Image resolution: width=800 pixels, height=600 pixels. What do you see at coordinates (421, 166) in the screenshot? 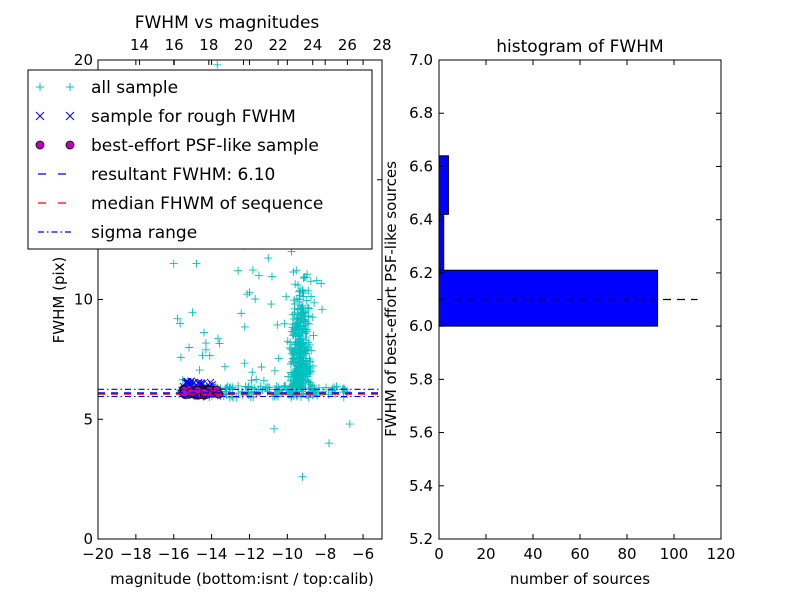
I see `histogram-y-tick-label: 6.6` at bounding box center [421, 166].